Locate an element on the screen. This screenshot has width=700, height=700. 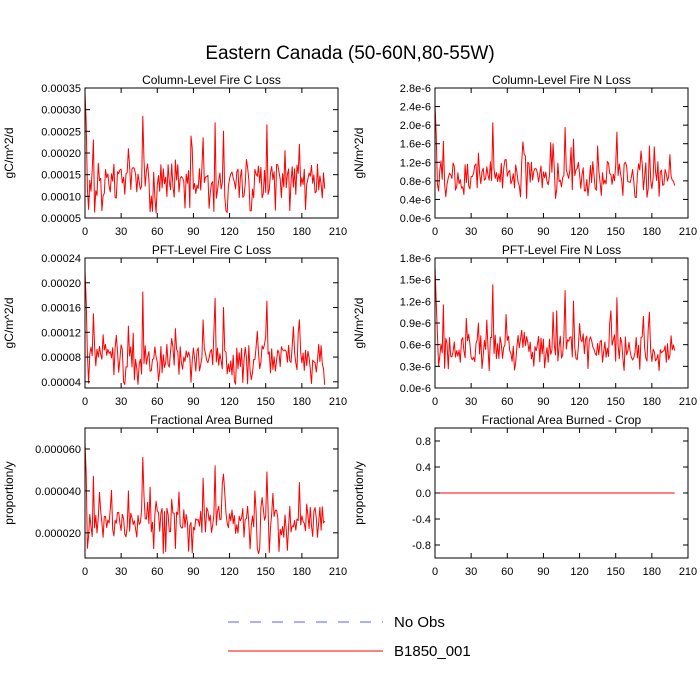
x-tick-label-pft-fire-c-5: 150 is located at coordinates (266, 402).